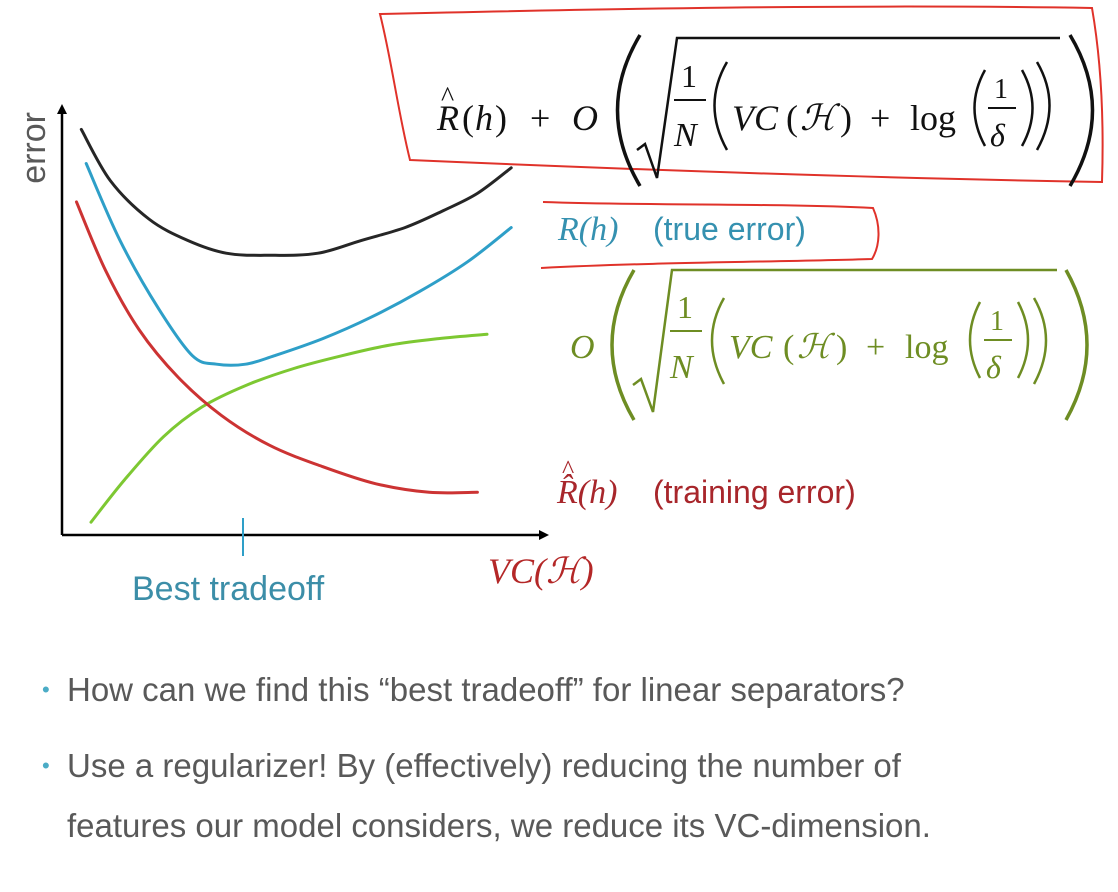 The image size is (1118, 892). Describe the element at coordinates (468, 118) in the screenshot. I see `bound-h-open: (` at that location.